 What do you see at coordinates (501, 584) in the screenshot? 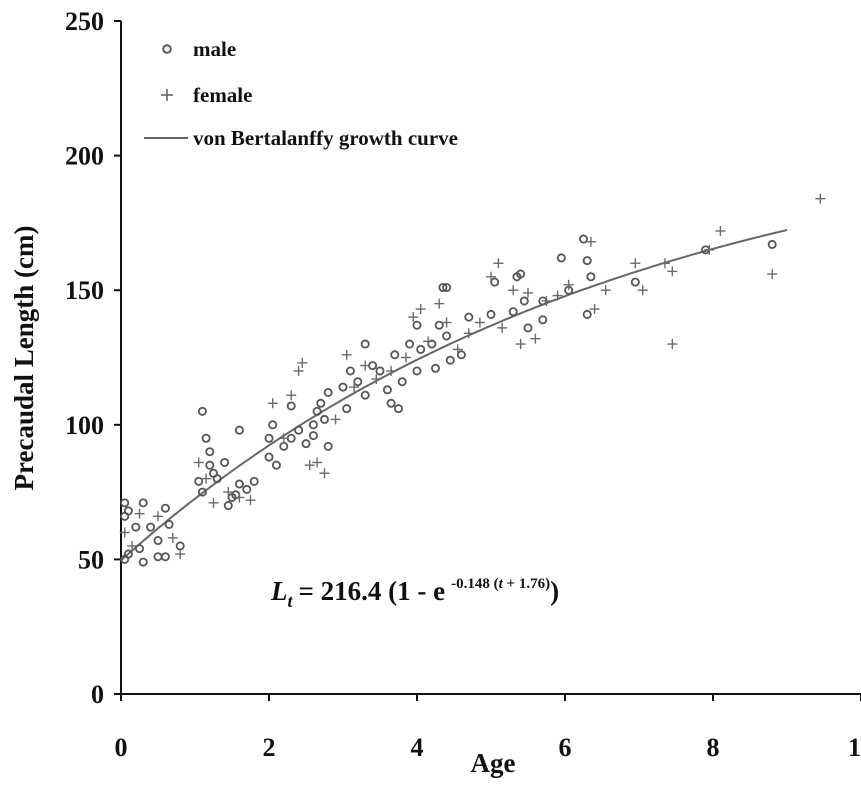
I see `equation-exponent-var: t` at bounding box center [501, 584].